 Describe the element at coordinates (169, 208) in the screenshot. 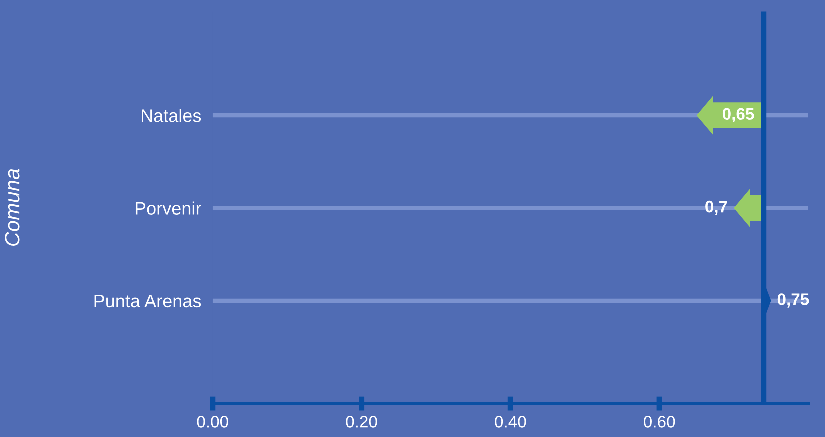

I see `y-tick-label: Porvenir` at that location.